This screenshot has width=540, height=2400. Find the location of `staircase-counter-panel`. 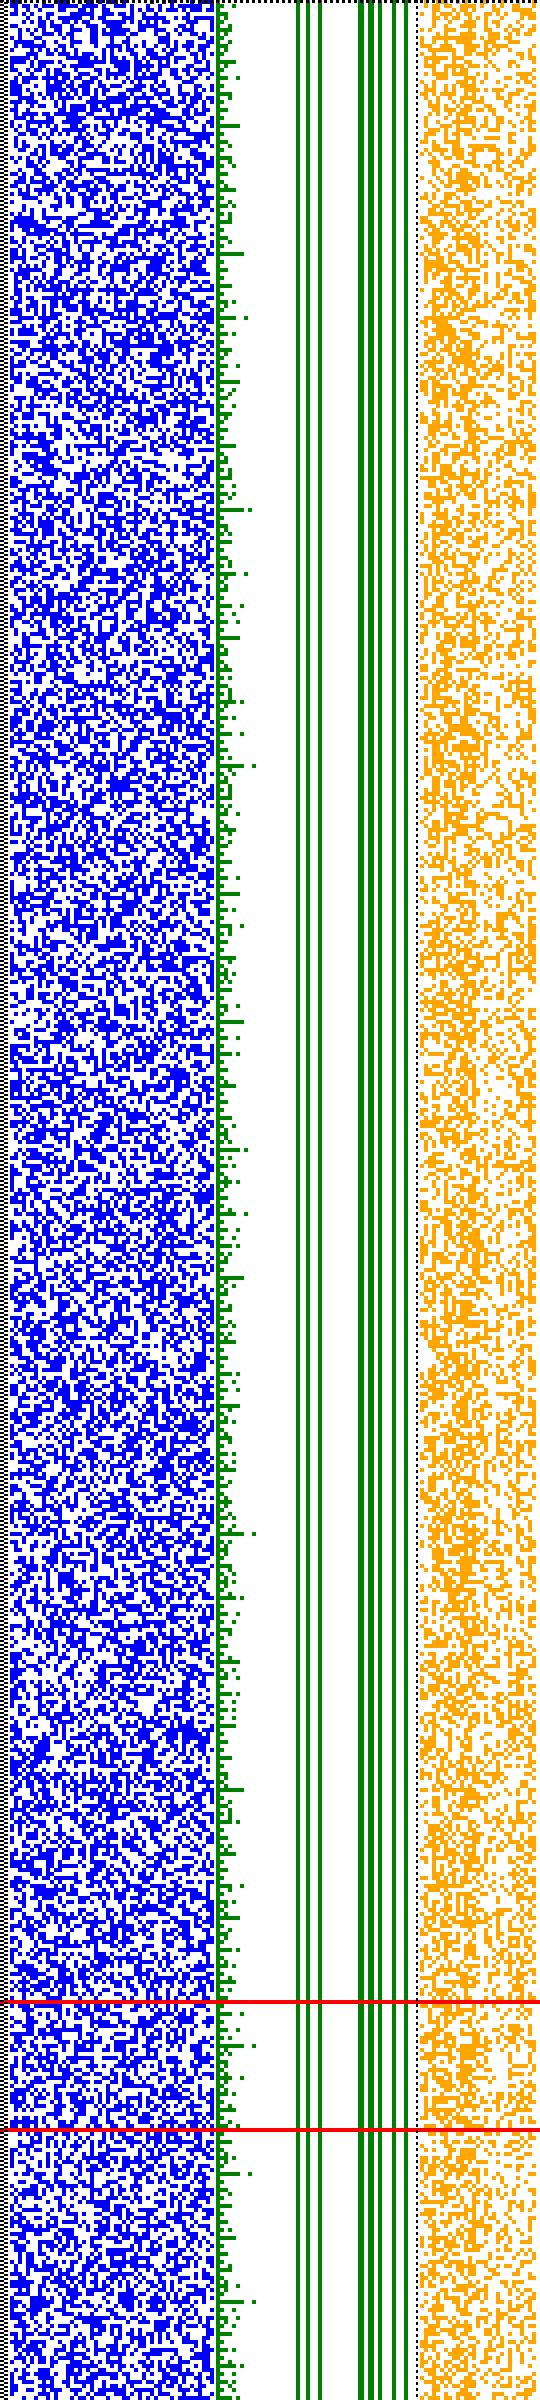

staircase-counter-panel is located at coordinates (236, 1200).